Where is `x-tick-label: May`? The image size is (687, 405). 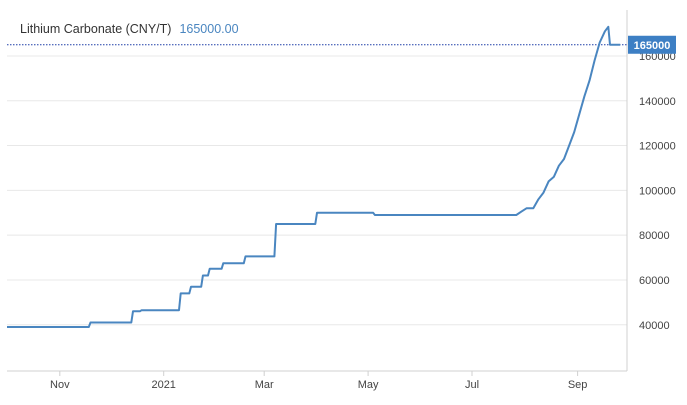 x-tick-label: May is located at coordinates (368, 385).